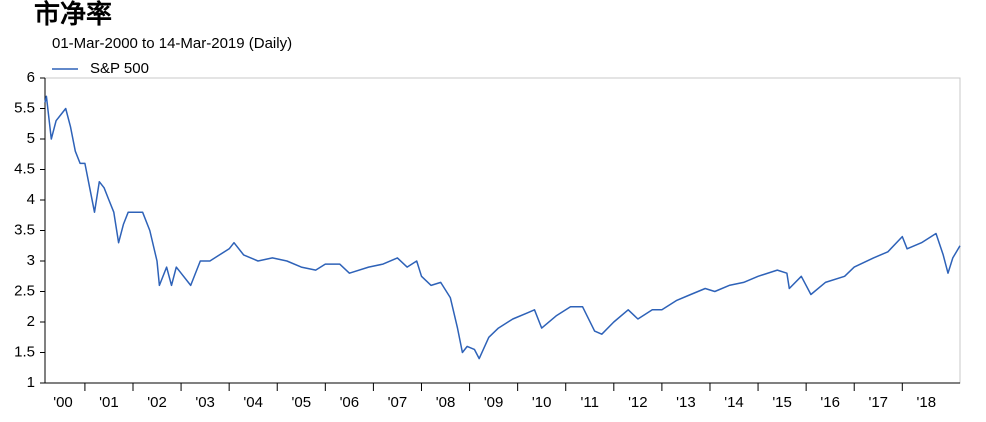 Image resolution: width=986 pixels, height=422 pixels. Describe the element at coordinates (24, 351) in the screenshot. I see `y-tick-label: 1.5` at that location.